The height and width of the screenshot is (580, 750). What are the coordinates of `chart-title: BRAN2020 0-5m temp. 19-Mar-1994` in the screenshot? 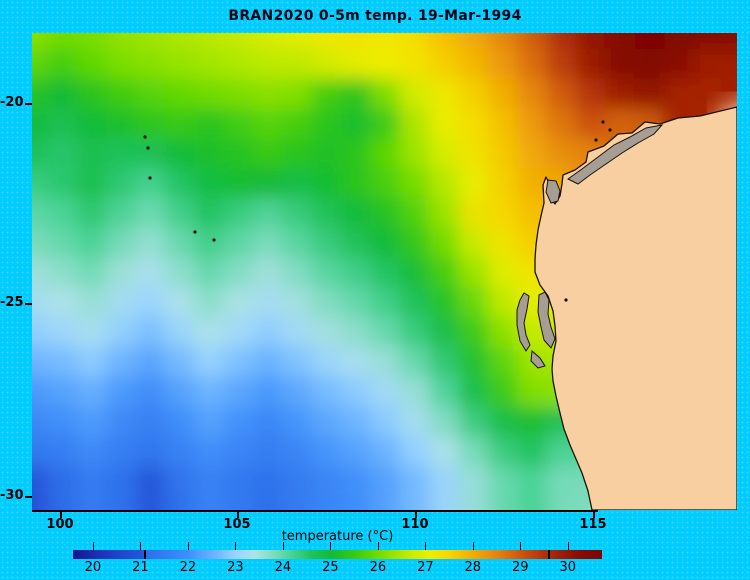 It's located at (375, 16).